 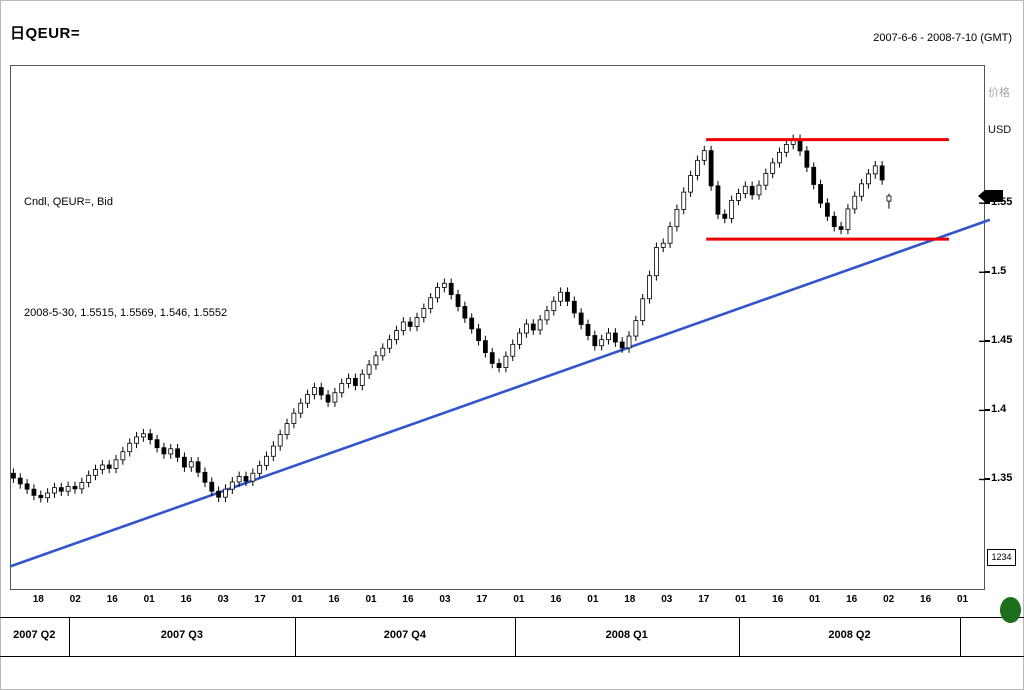 I want to click on instrument-title: 日QEUR=, so click(x=45, y=32).